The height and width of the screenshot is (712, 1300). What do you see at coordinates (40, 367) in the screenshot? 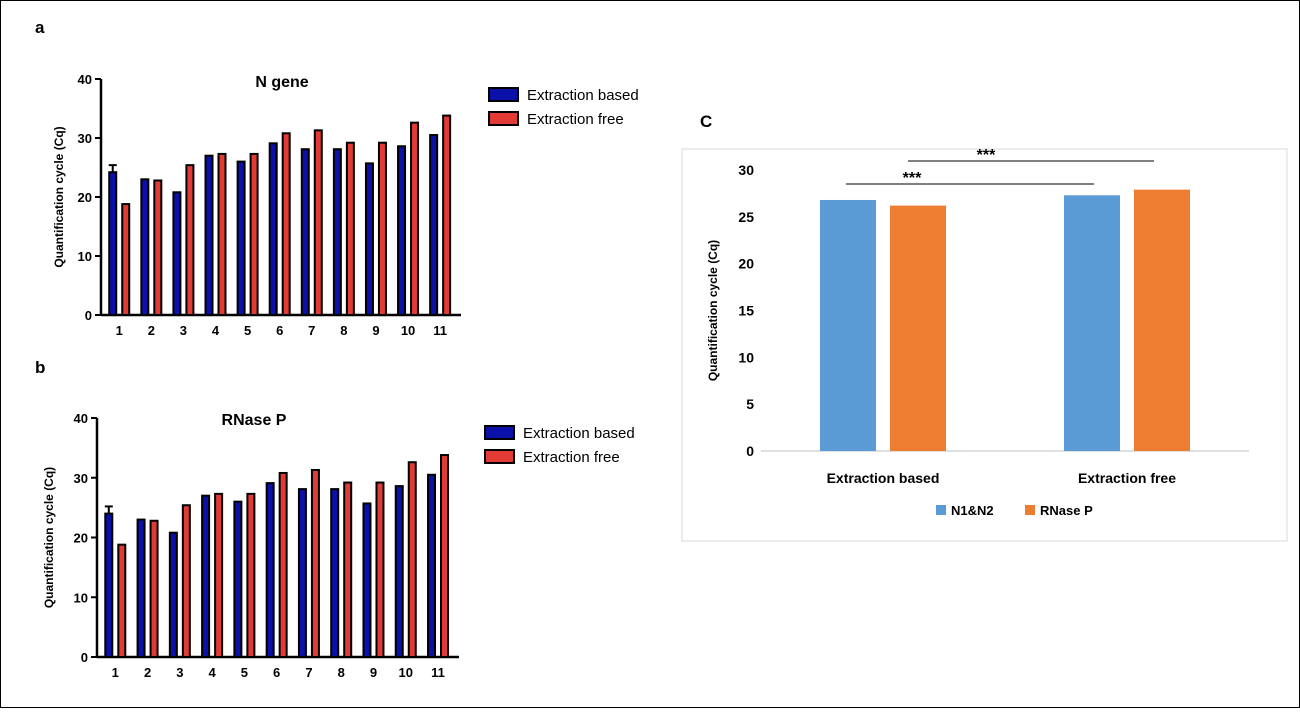
I see `panel-label-b: b` at bounding box center [40, 367].